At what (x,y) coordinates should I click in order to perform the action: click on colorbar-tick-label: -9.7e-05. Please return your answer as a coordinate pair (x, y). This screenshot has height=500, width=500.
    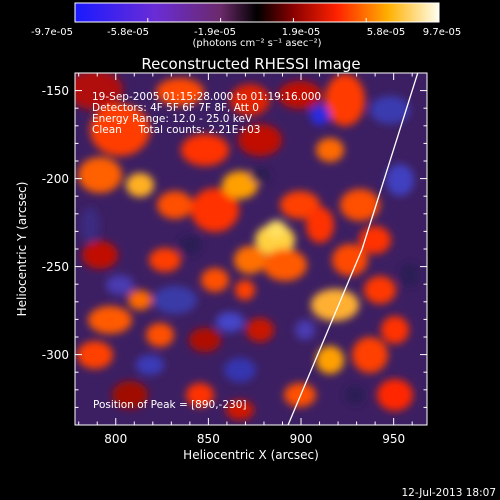
    Looking at the image, I should click on (52, 32).